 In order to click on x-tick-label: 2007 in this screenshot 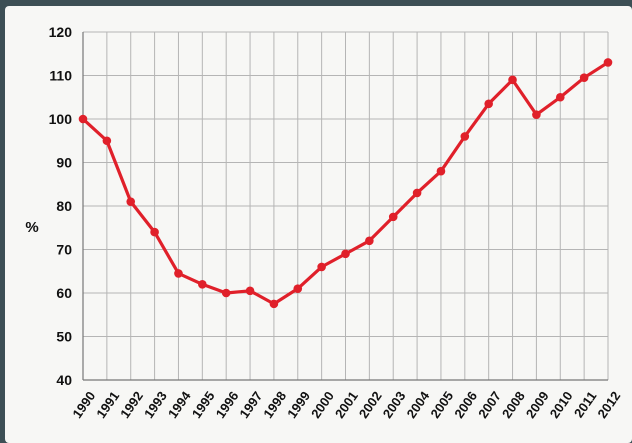, I will do `click(489, 405)`.